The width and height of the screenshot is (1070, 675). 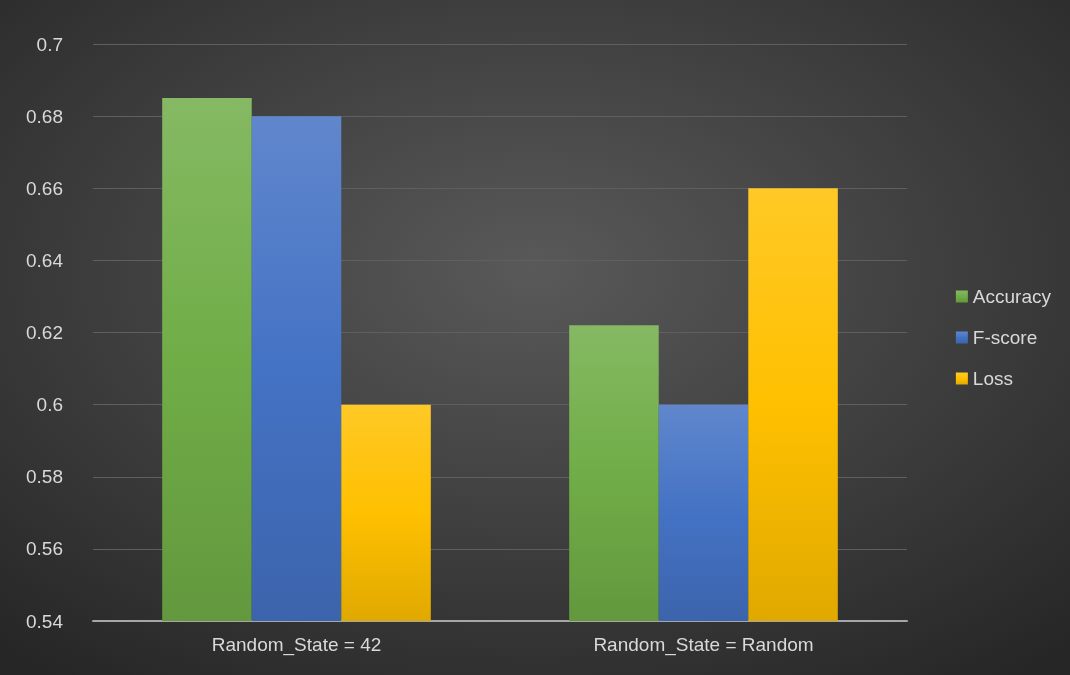 What do you see at coordinates (44, 549) in the screenshot?
I see `y-tick-label: 0.56` at bounding box center [44, 549].